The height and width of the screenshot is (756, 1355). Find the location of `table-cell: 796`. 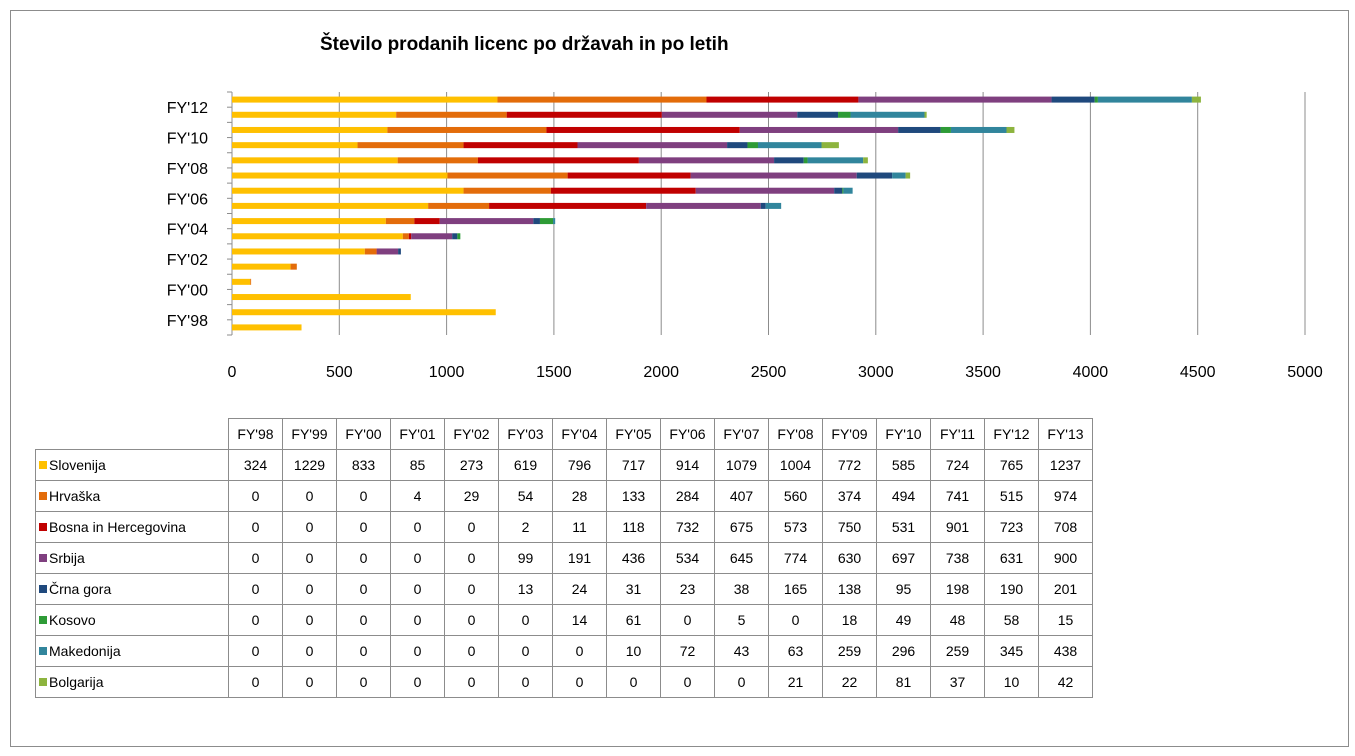

table-cell: 796 is located at coordinates (579, 465).